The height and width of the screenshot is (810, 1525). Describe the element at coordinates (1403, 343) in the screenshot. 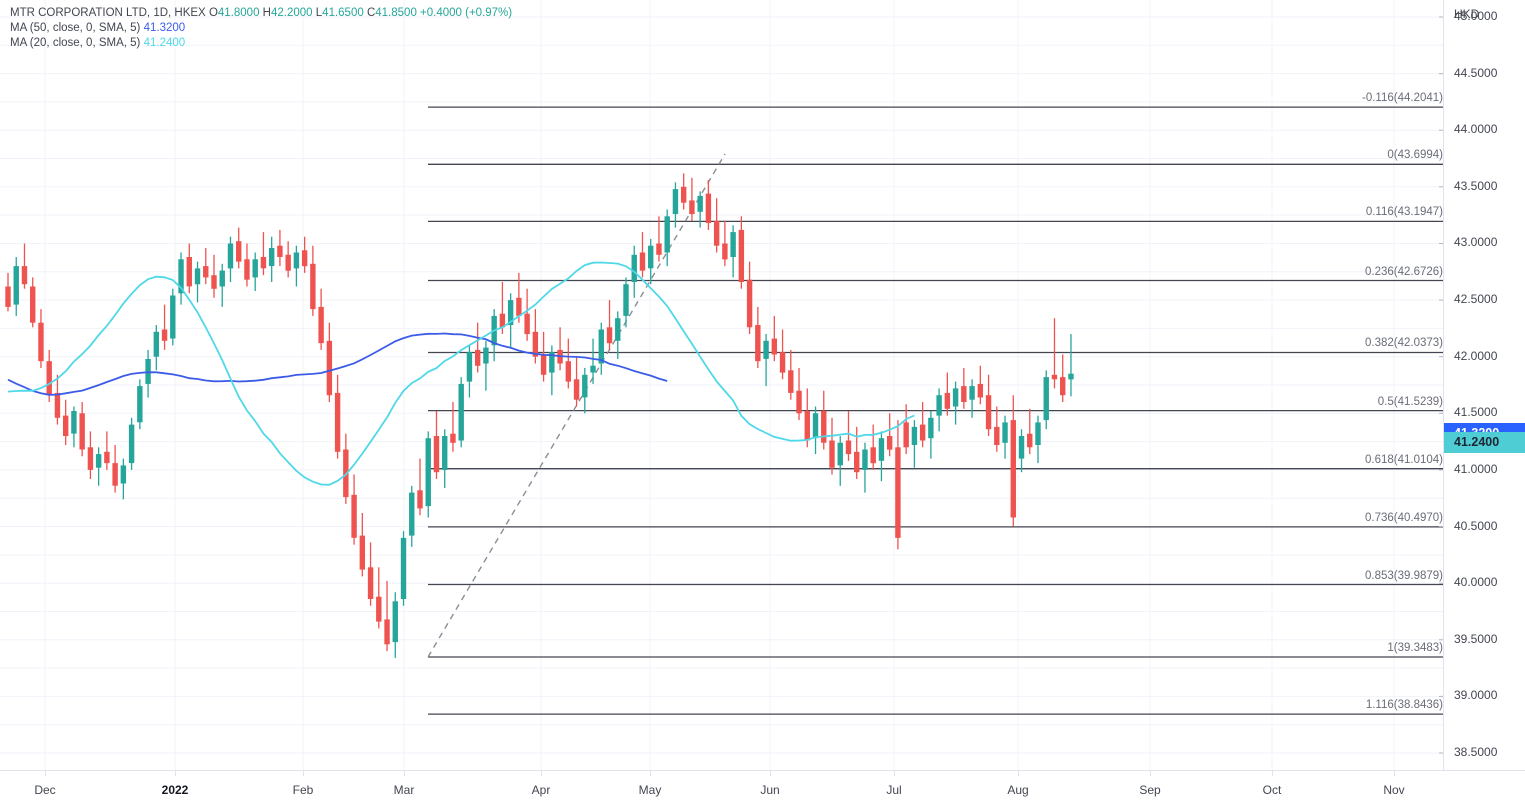

I see `fib-level-label: 0.382(42.0373)` at that location.